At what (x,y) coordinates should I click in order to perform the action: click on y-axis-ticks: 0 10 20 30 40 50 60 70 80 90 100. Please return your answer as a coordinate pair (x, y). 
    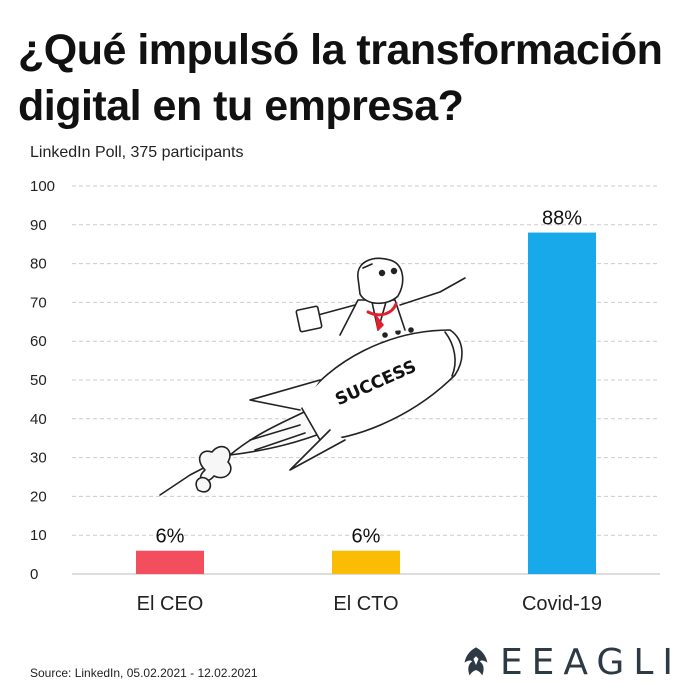
    Looking at the image, I should click on (42, 380).